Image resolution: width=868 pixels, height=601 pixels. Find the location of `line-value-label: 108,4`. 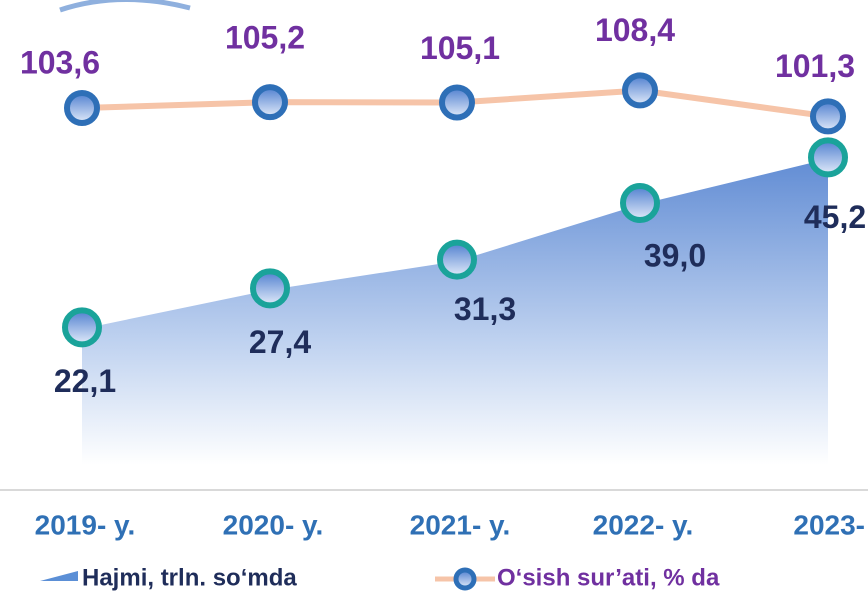

line-value-label: 108,4 is located at coordinates (635, 30).